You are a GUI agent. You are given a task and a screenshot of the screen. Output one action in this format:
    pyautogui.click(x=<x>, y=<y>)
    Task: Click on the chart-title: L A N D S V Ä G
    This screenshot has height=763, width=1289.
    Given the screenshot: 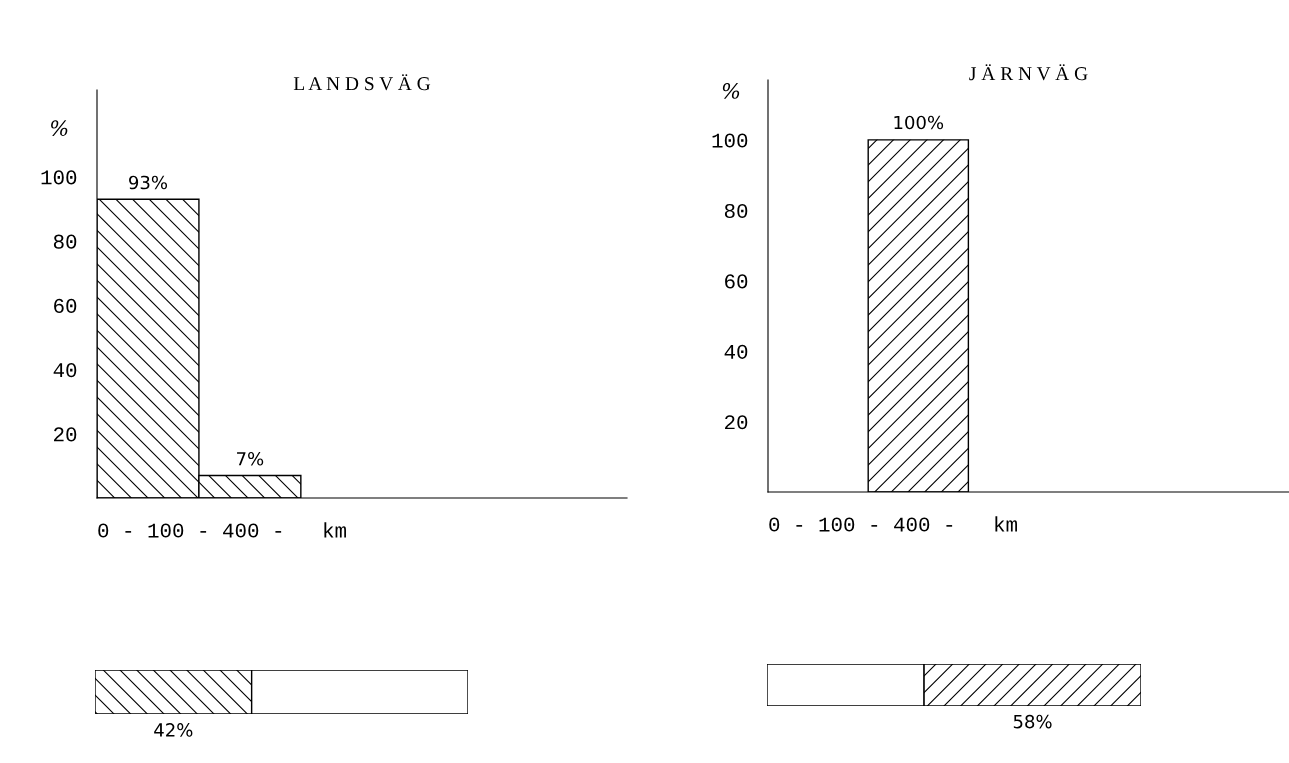 What is the action you would take?
    pyautogui.click(x=362, y=82)
    